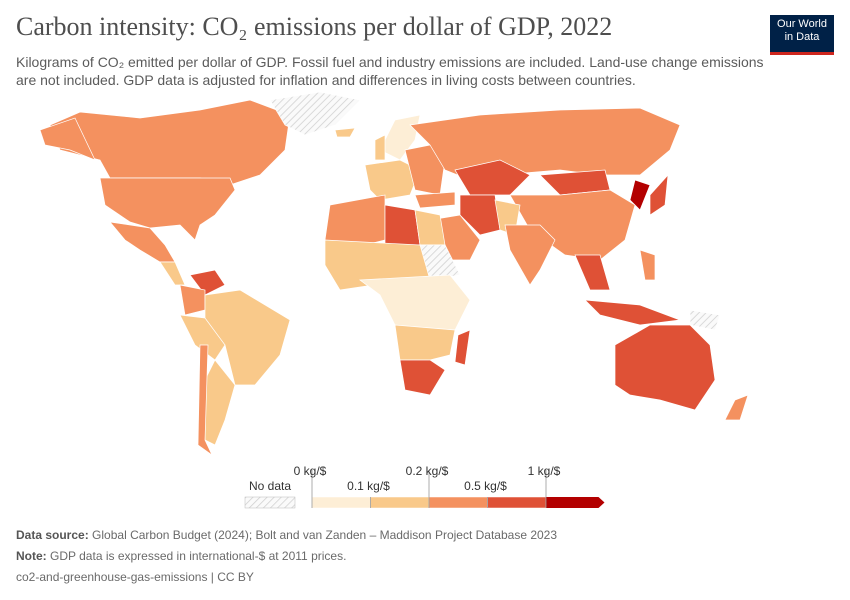  I want to click on logo: Our World in Data, so click(802, 35).